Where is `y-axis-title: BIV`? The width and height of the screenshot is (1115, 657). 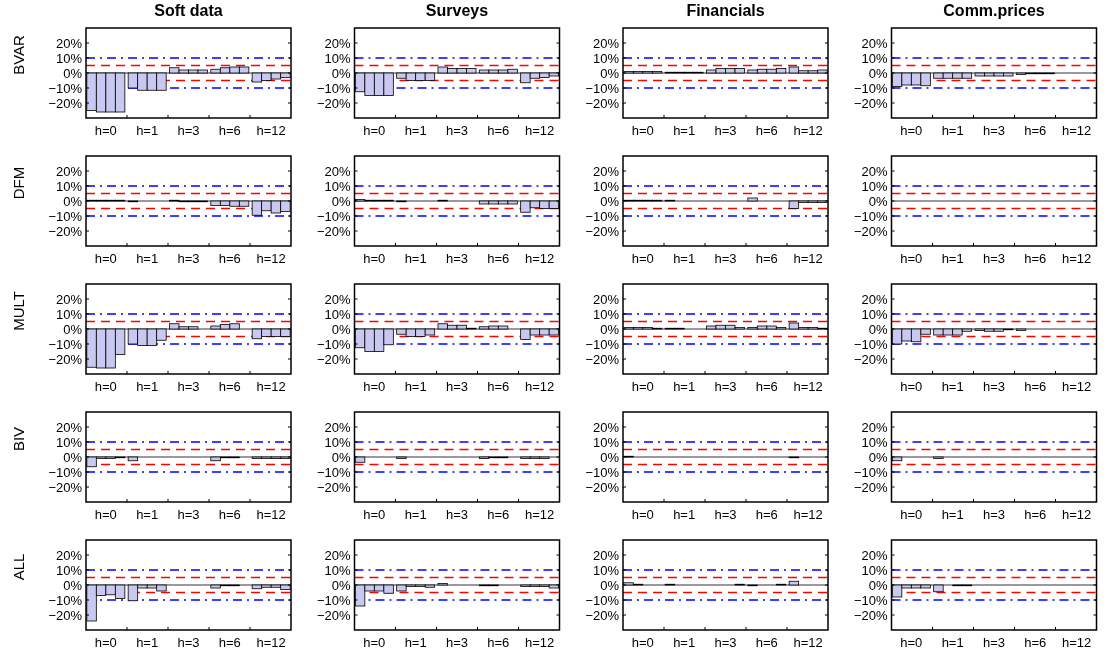
y-axis-title: BIV is located at coordinates (18, 439).